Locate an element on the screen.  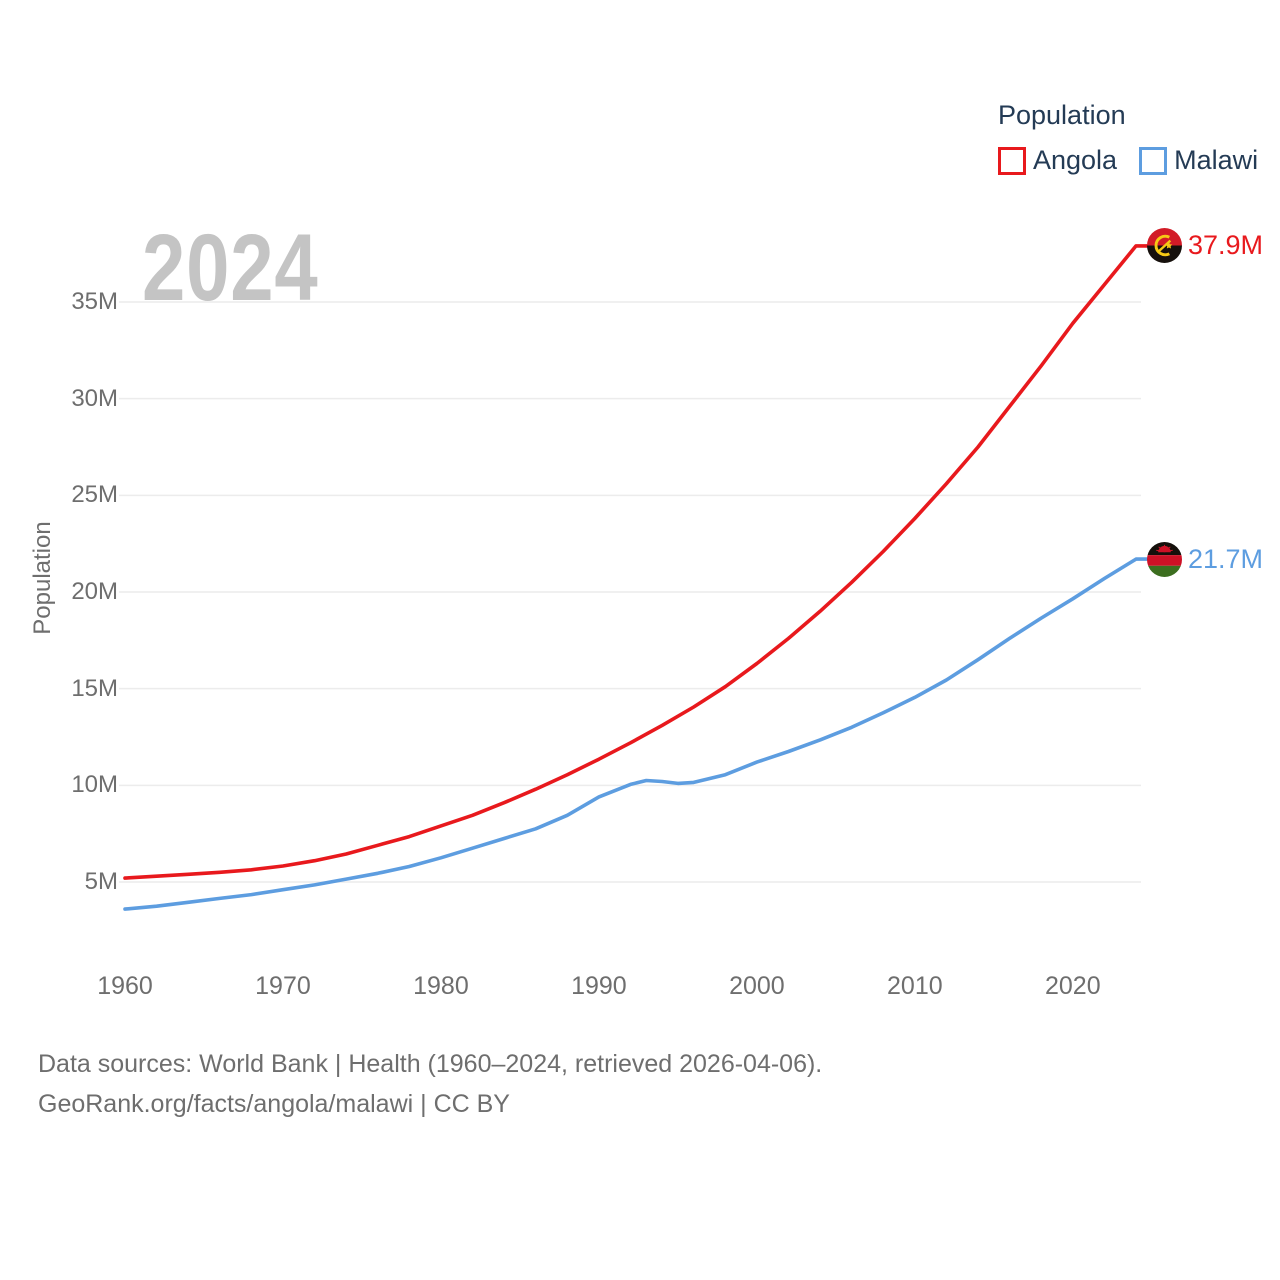
x-tick-label: 2000 is located at coordinates (757, 986).